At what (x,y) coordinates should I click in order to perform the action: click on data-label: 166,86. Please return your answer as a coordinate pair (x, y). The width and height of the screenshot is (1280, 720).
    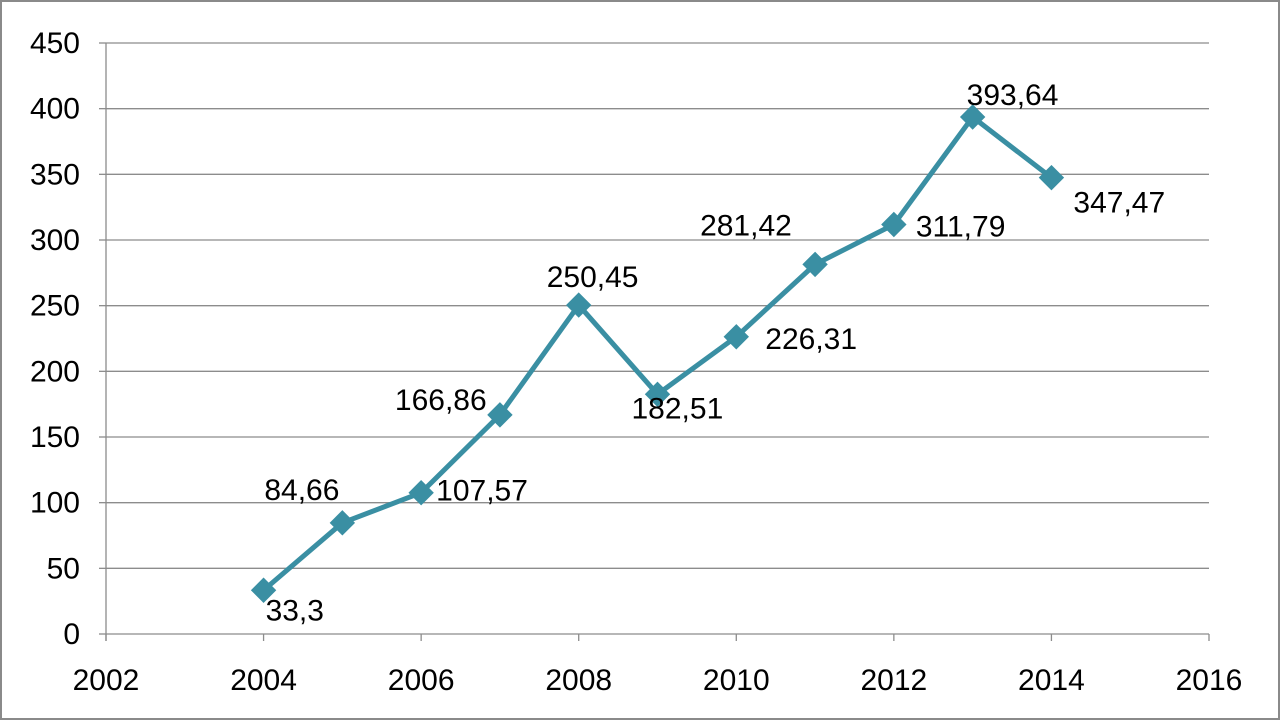
    Looking at the image, I should click on (441, 400).